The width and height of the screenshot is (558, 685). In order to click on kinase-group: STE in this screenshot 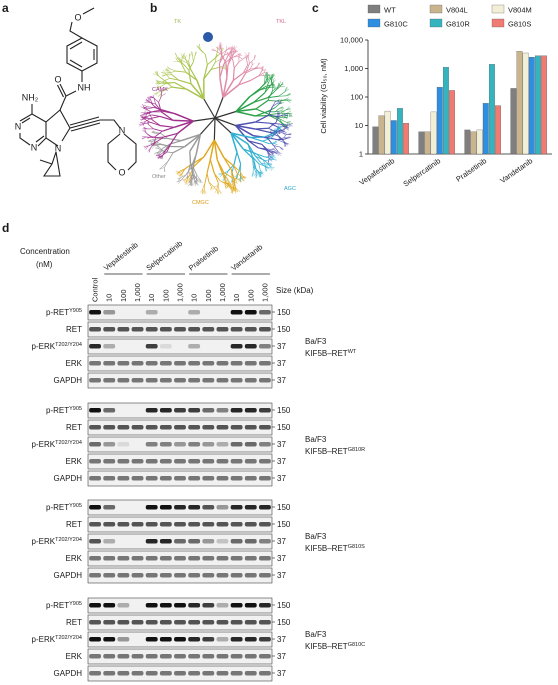, I will do `click(287, 116)`.